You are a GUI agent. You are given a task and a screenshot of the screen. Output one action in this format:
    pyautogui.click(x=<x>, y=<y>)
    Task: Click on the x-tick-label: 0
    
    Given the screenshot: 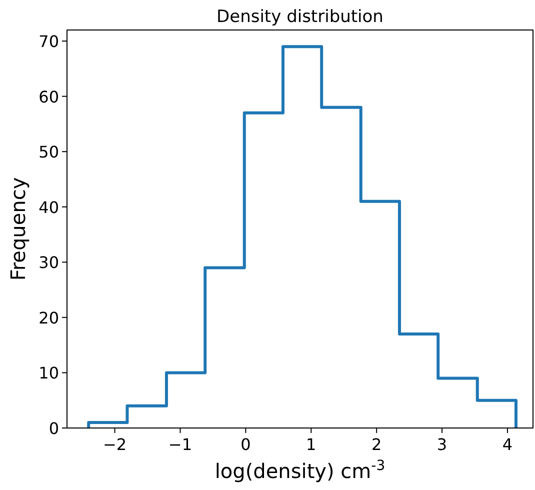 What is the action you would take?
    pyautogui.click(x=245, y=444)
    